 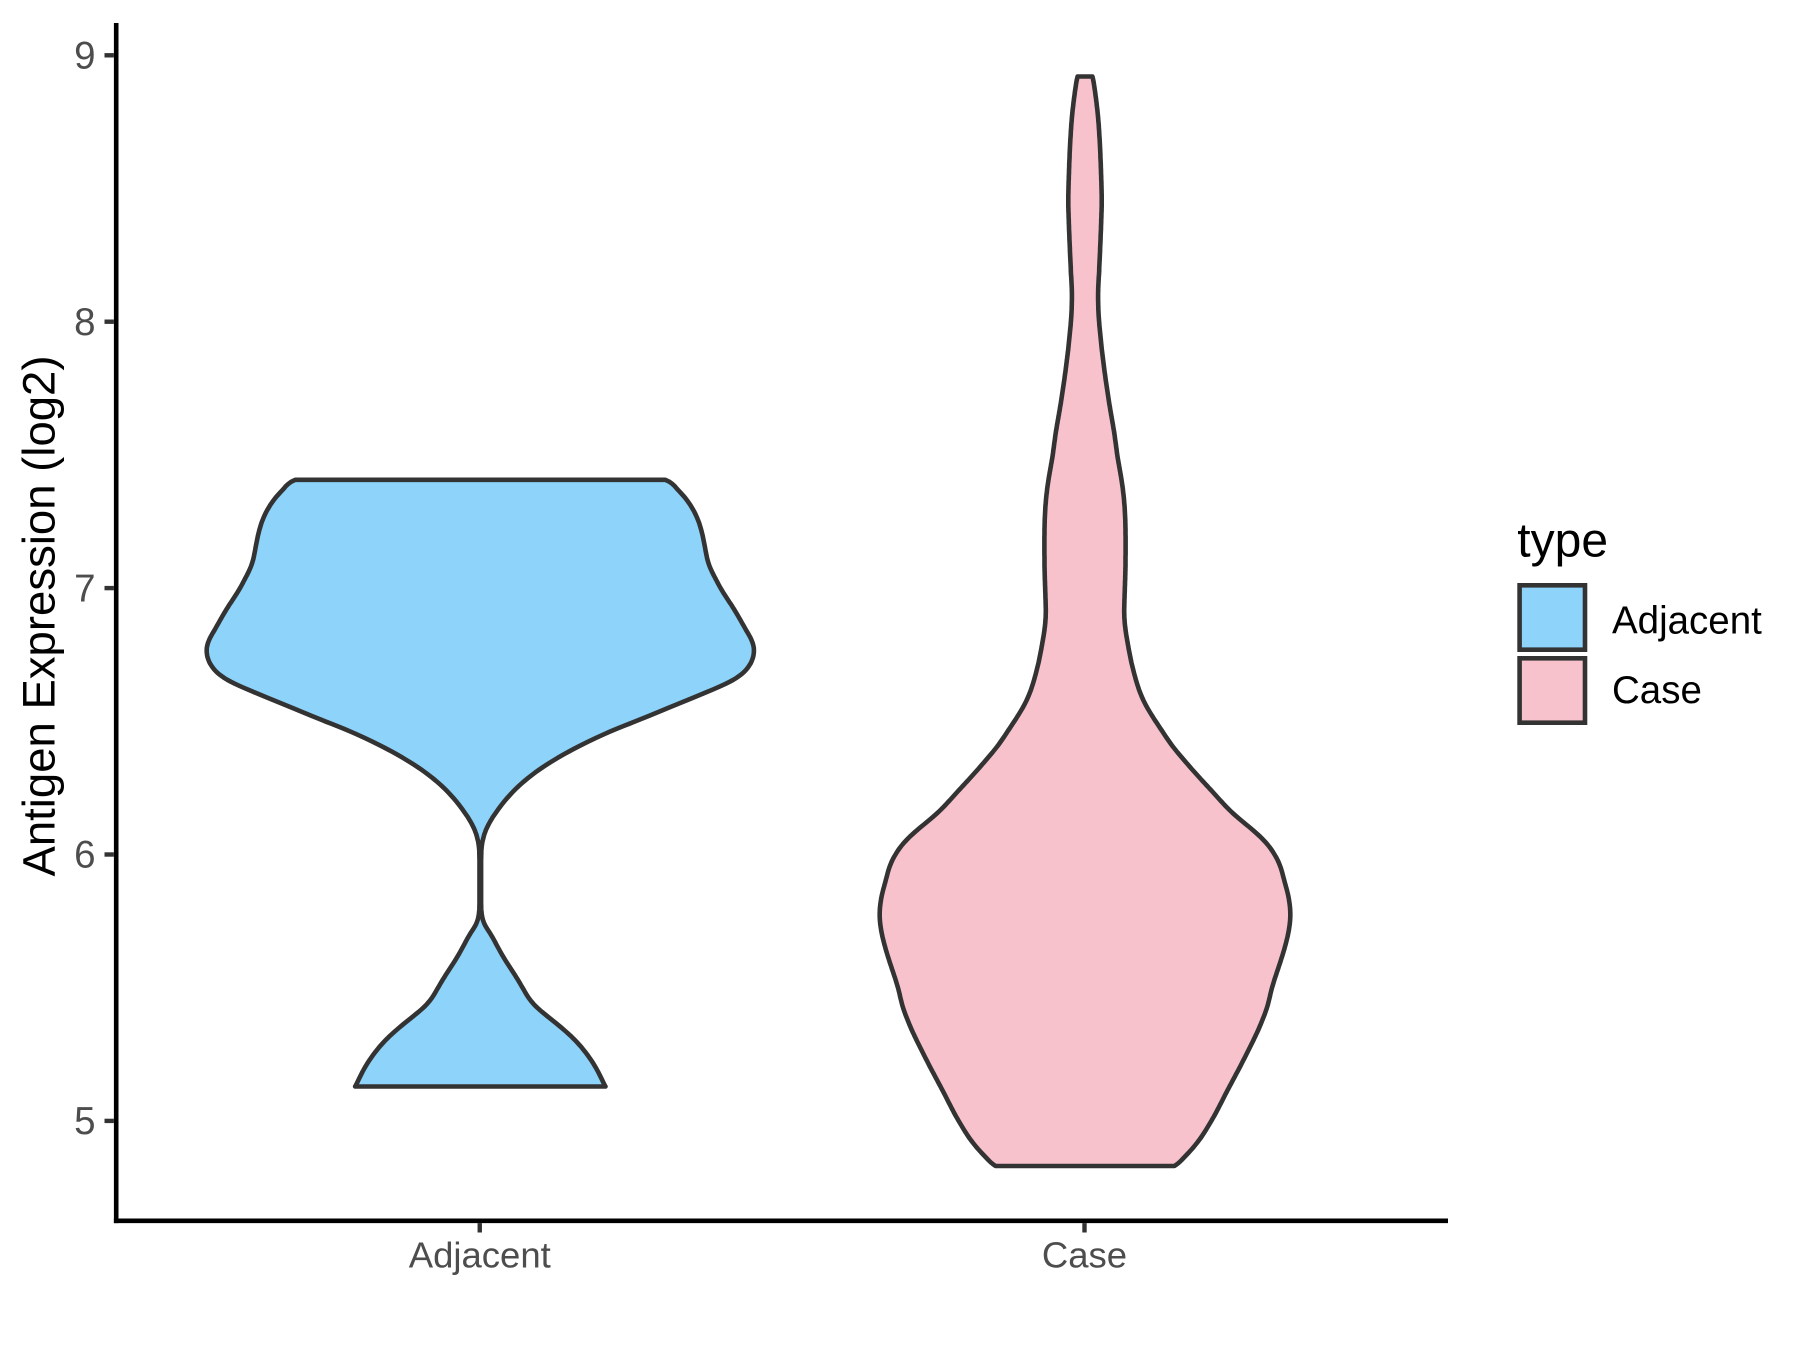 I want to click on svg-text: 6, so click(x=84, y=855).